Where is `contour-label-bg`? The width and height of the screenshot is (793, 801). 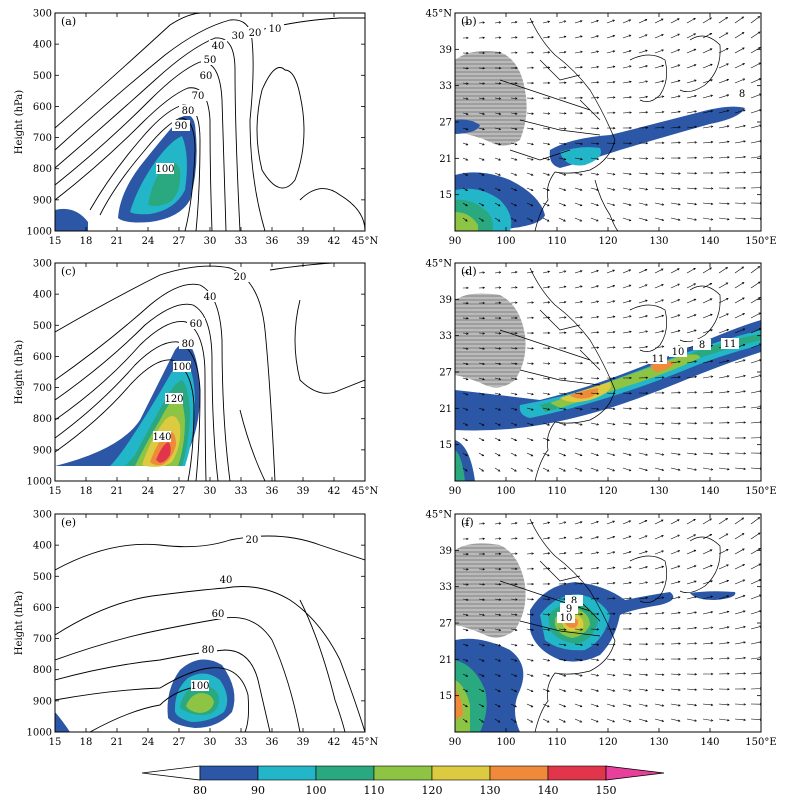
contour-label-bg is located at coordinates (226, 579).